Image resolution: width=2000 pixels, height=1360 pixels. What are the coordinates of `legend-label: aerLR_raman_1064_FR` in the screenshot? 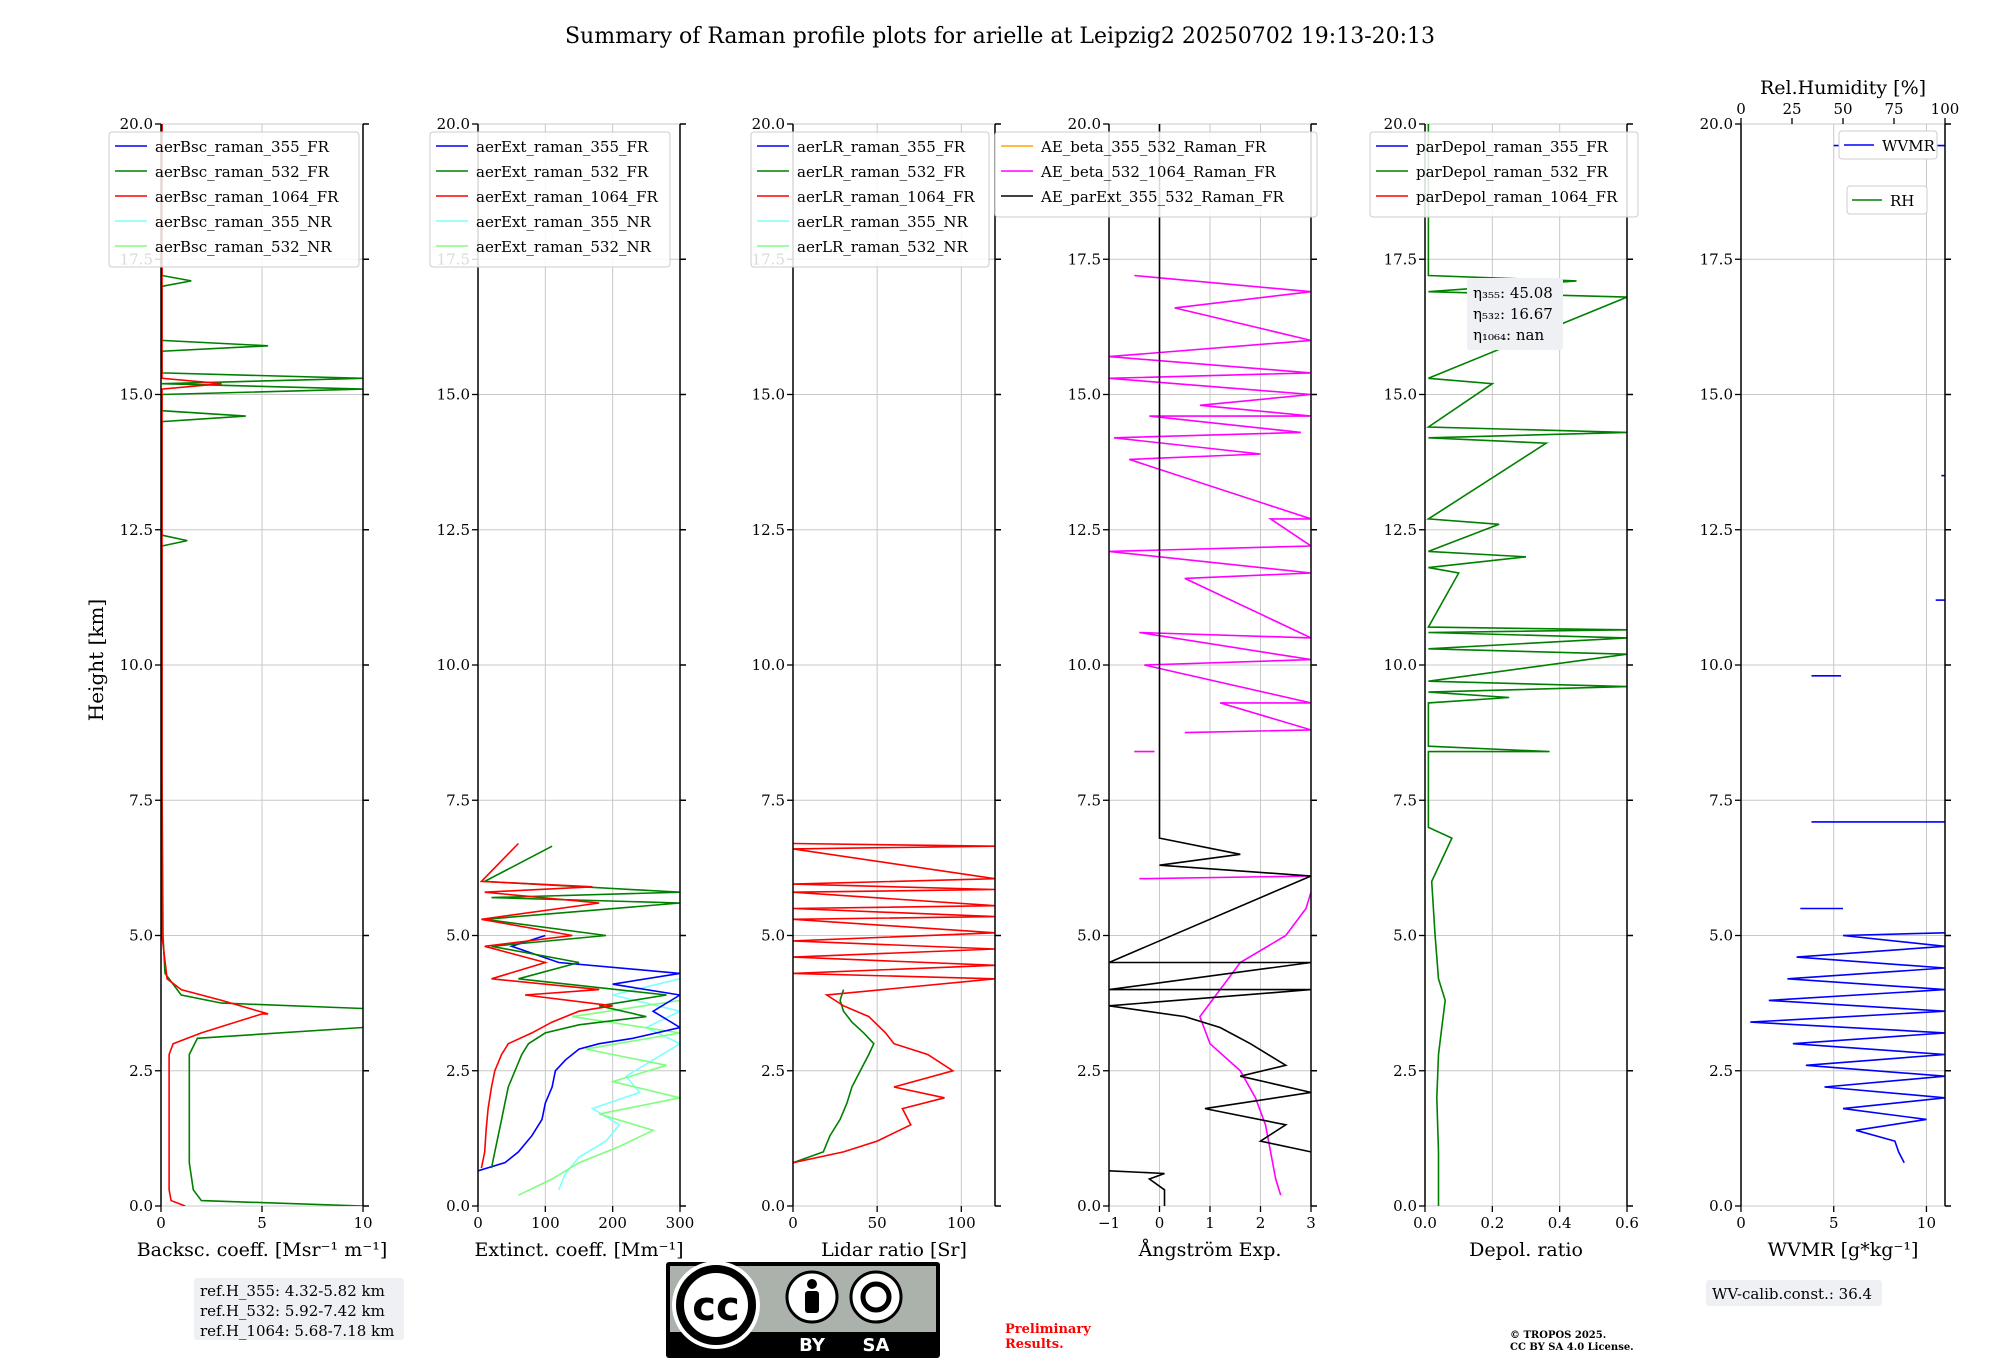 It's located at (886, 197).